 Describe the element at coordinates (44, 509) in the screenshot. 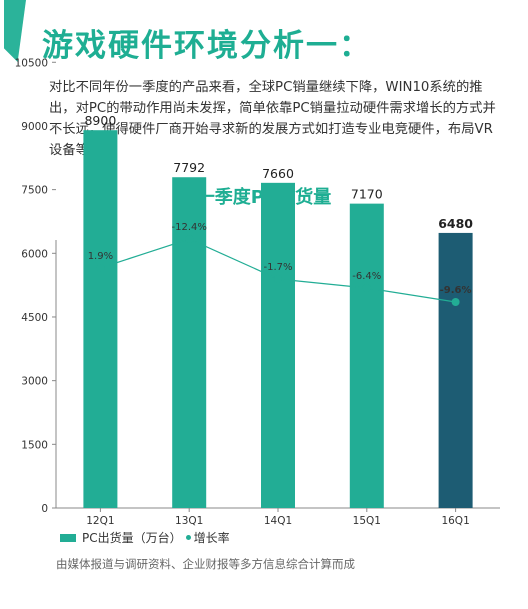

I see `y-tick-label: 0` at that location.